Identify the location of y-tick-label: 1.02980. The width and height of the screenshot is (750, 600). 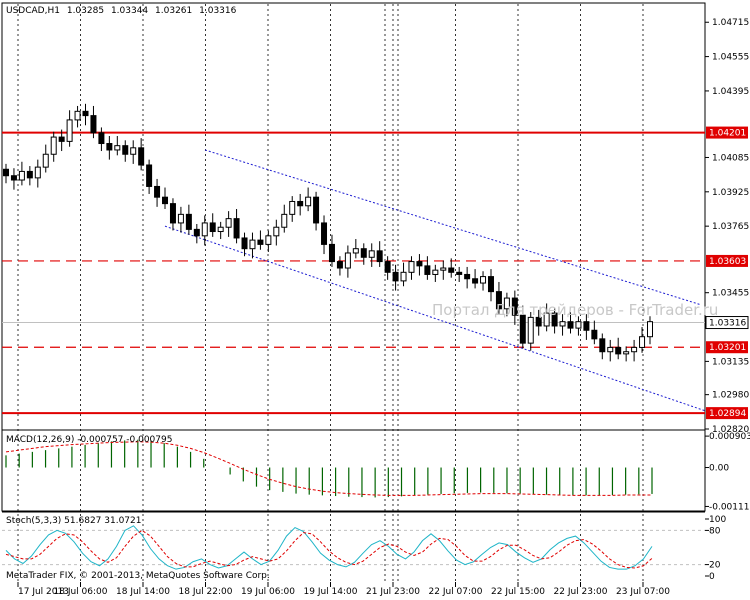
(730, 396).